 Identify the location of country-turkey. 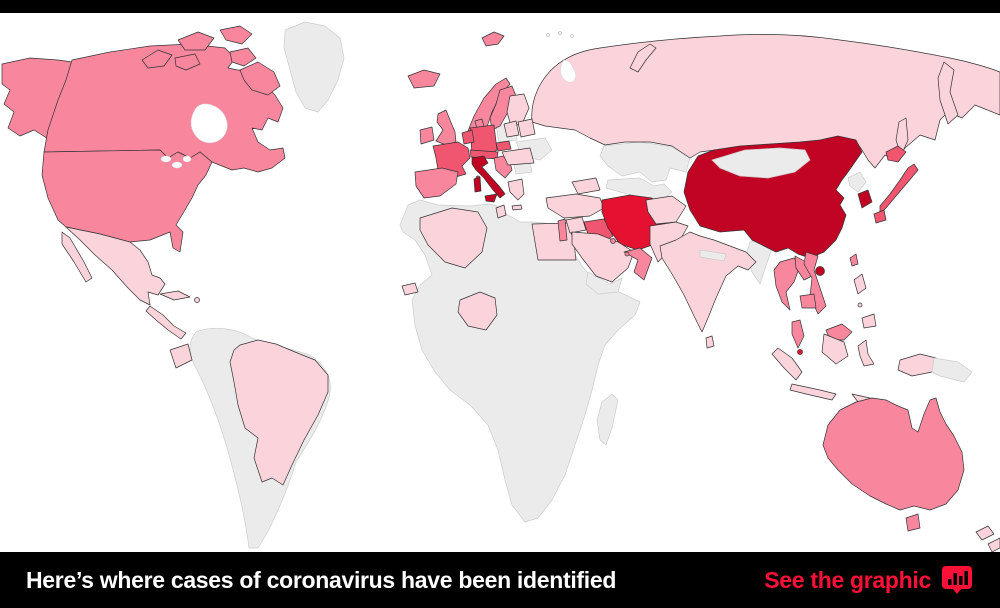
(575, 206).